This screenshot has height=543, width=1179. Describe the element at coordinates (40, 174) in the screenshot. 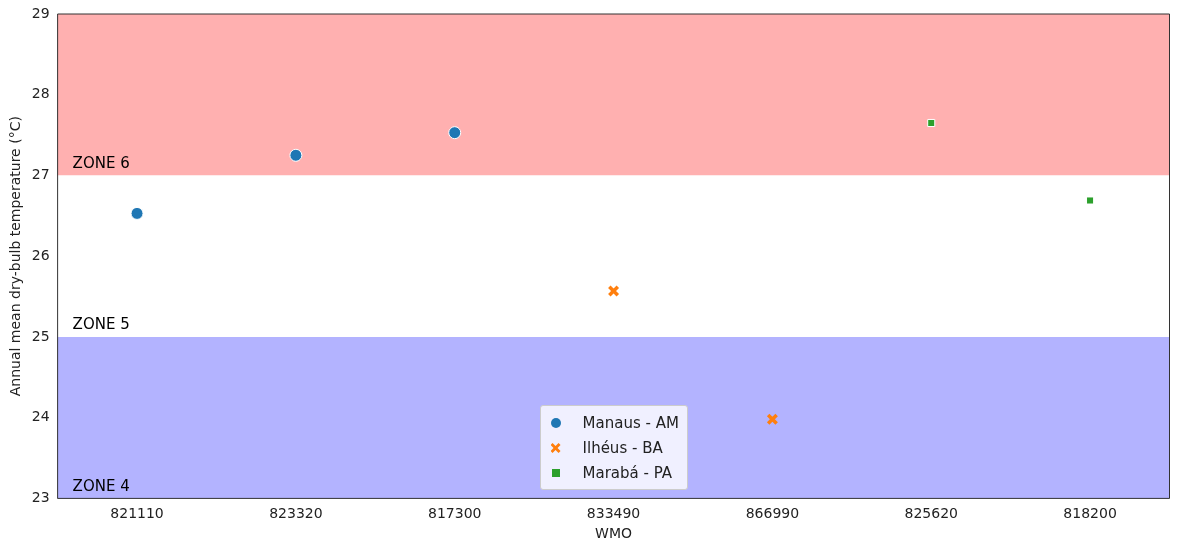

I see `y-tick-label: 27` at that location.